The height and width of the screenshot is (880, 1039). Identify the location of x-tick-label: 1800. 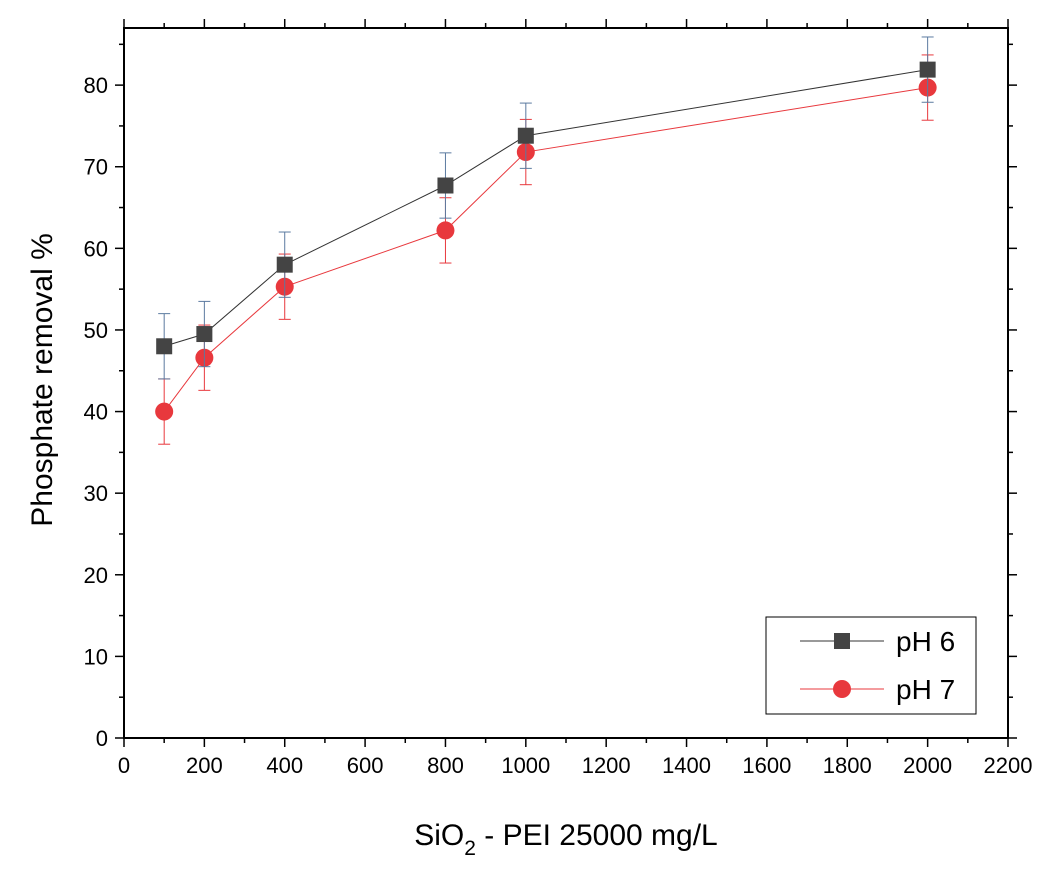
(847, 765).